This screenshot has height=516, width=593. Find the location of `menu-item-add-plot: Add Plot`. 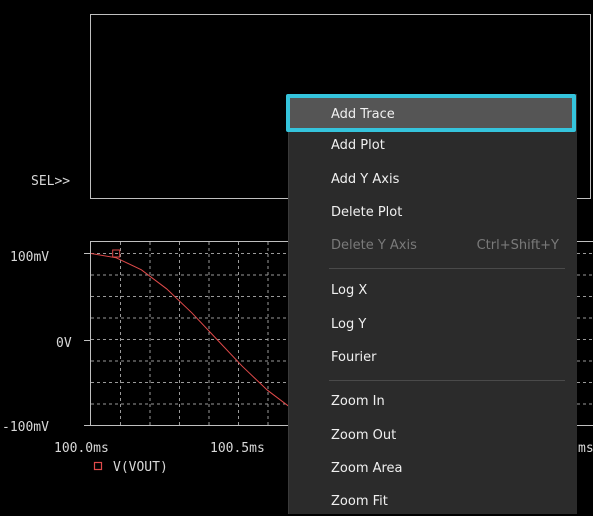

menu-item-add-plot: Add Plot is located at coordinates (433, 146).